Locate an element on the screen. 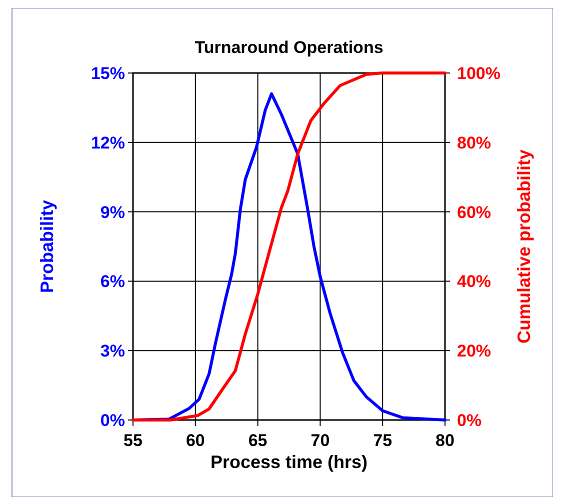 The width and height of the screenshot is (561, 497). y-axis-title: Probability is located at coordinates (47, 247).